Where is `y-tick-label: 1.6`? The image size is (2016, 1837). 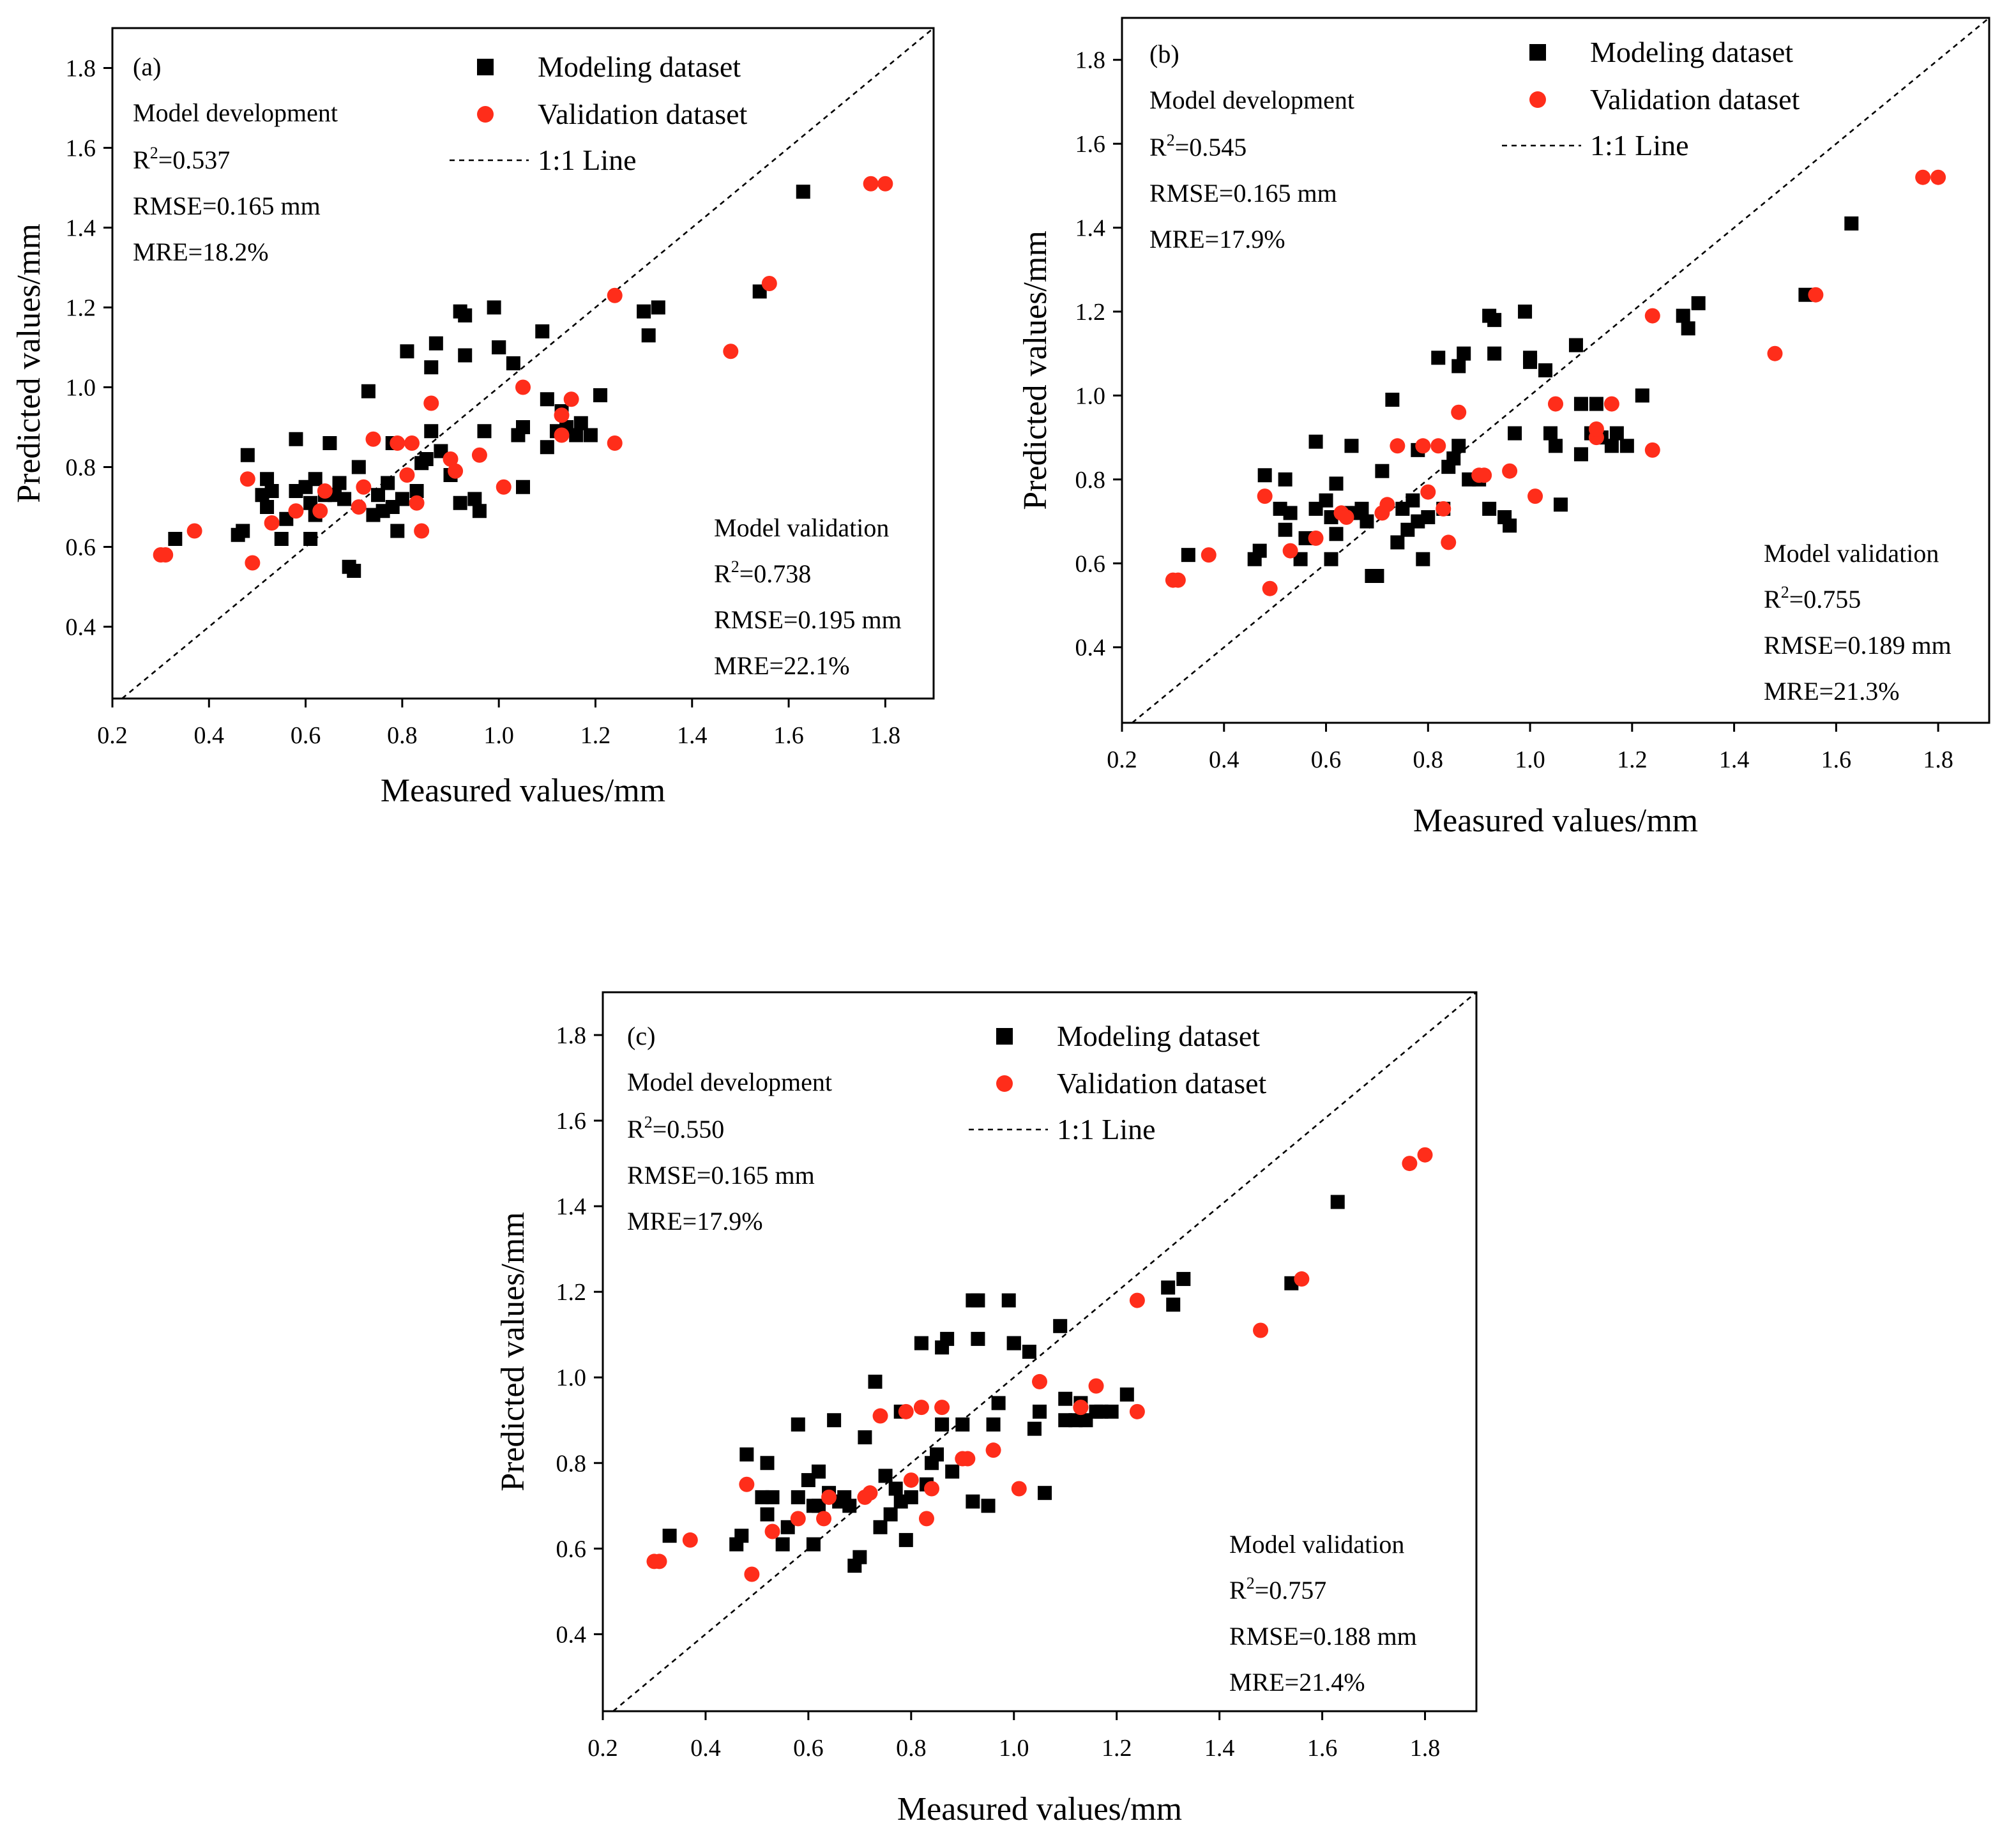
y-tick-label: 1.6 is located at coordinates (1090, 144).